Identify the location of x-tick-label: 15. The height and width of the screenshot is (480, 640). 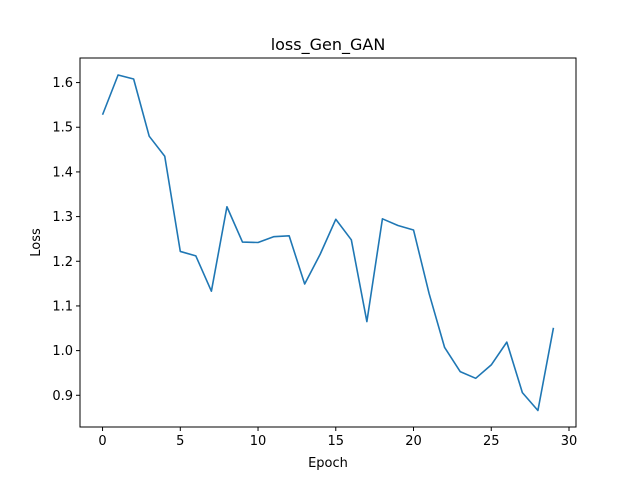
(336, 441).